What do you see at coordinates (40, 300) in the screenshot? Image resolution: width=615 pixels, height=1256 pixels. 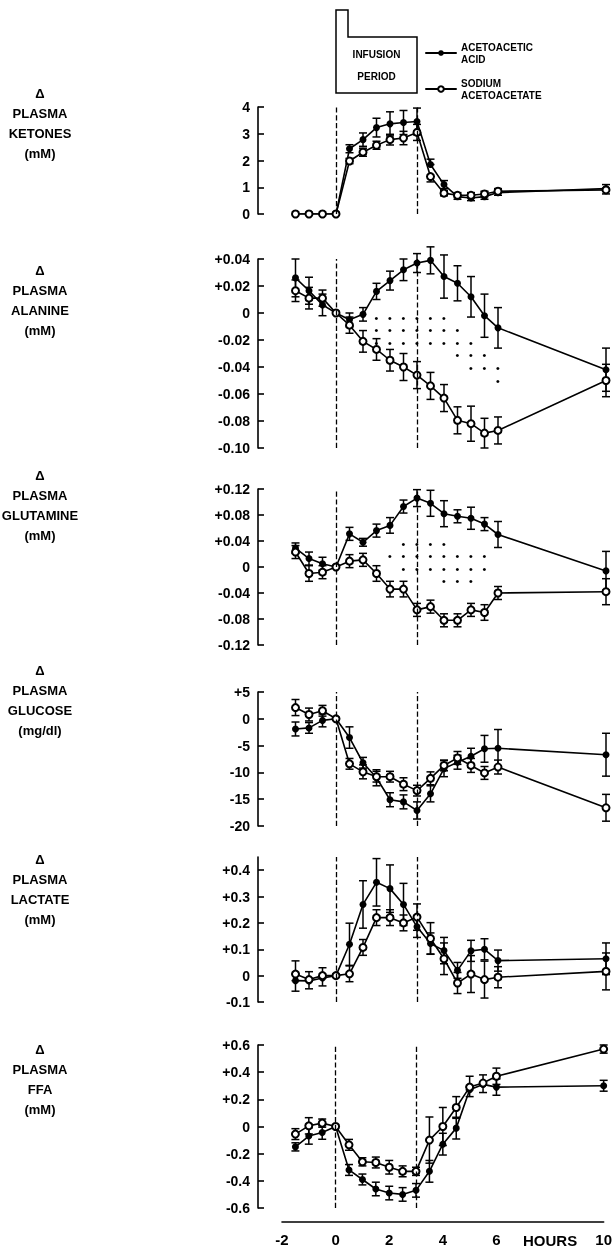 I see `y-axis-title: Δ PLASMA ALANINE (mM)` at bounding box center [40, 300].